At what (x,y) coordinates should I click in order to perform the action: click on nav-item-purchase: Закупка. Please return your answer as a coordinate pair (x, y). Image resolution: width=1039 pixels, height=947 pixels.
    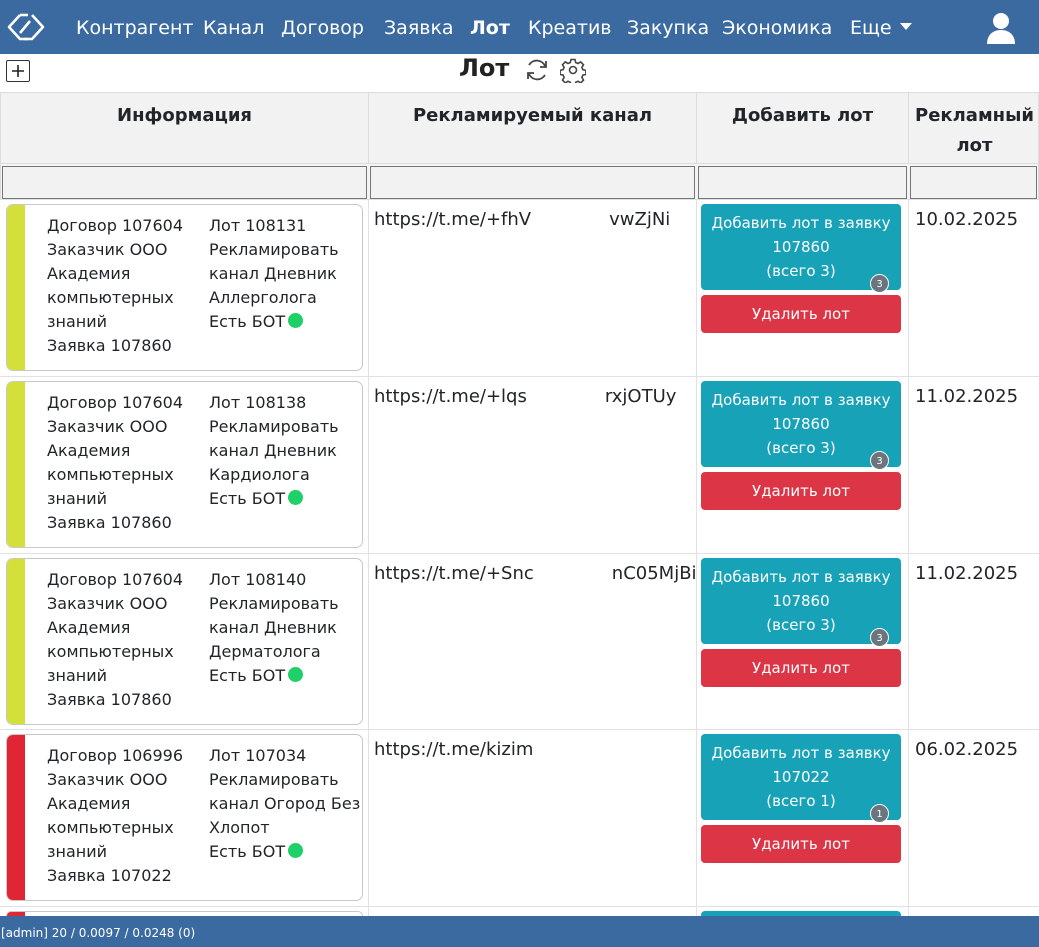
    Looking at the image, I should click on (668, 28).